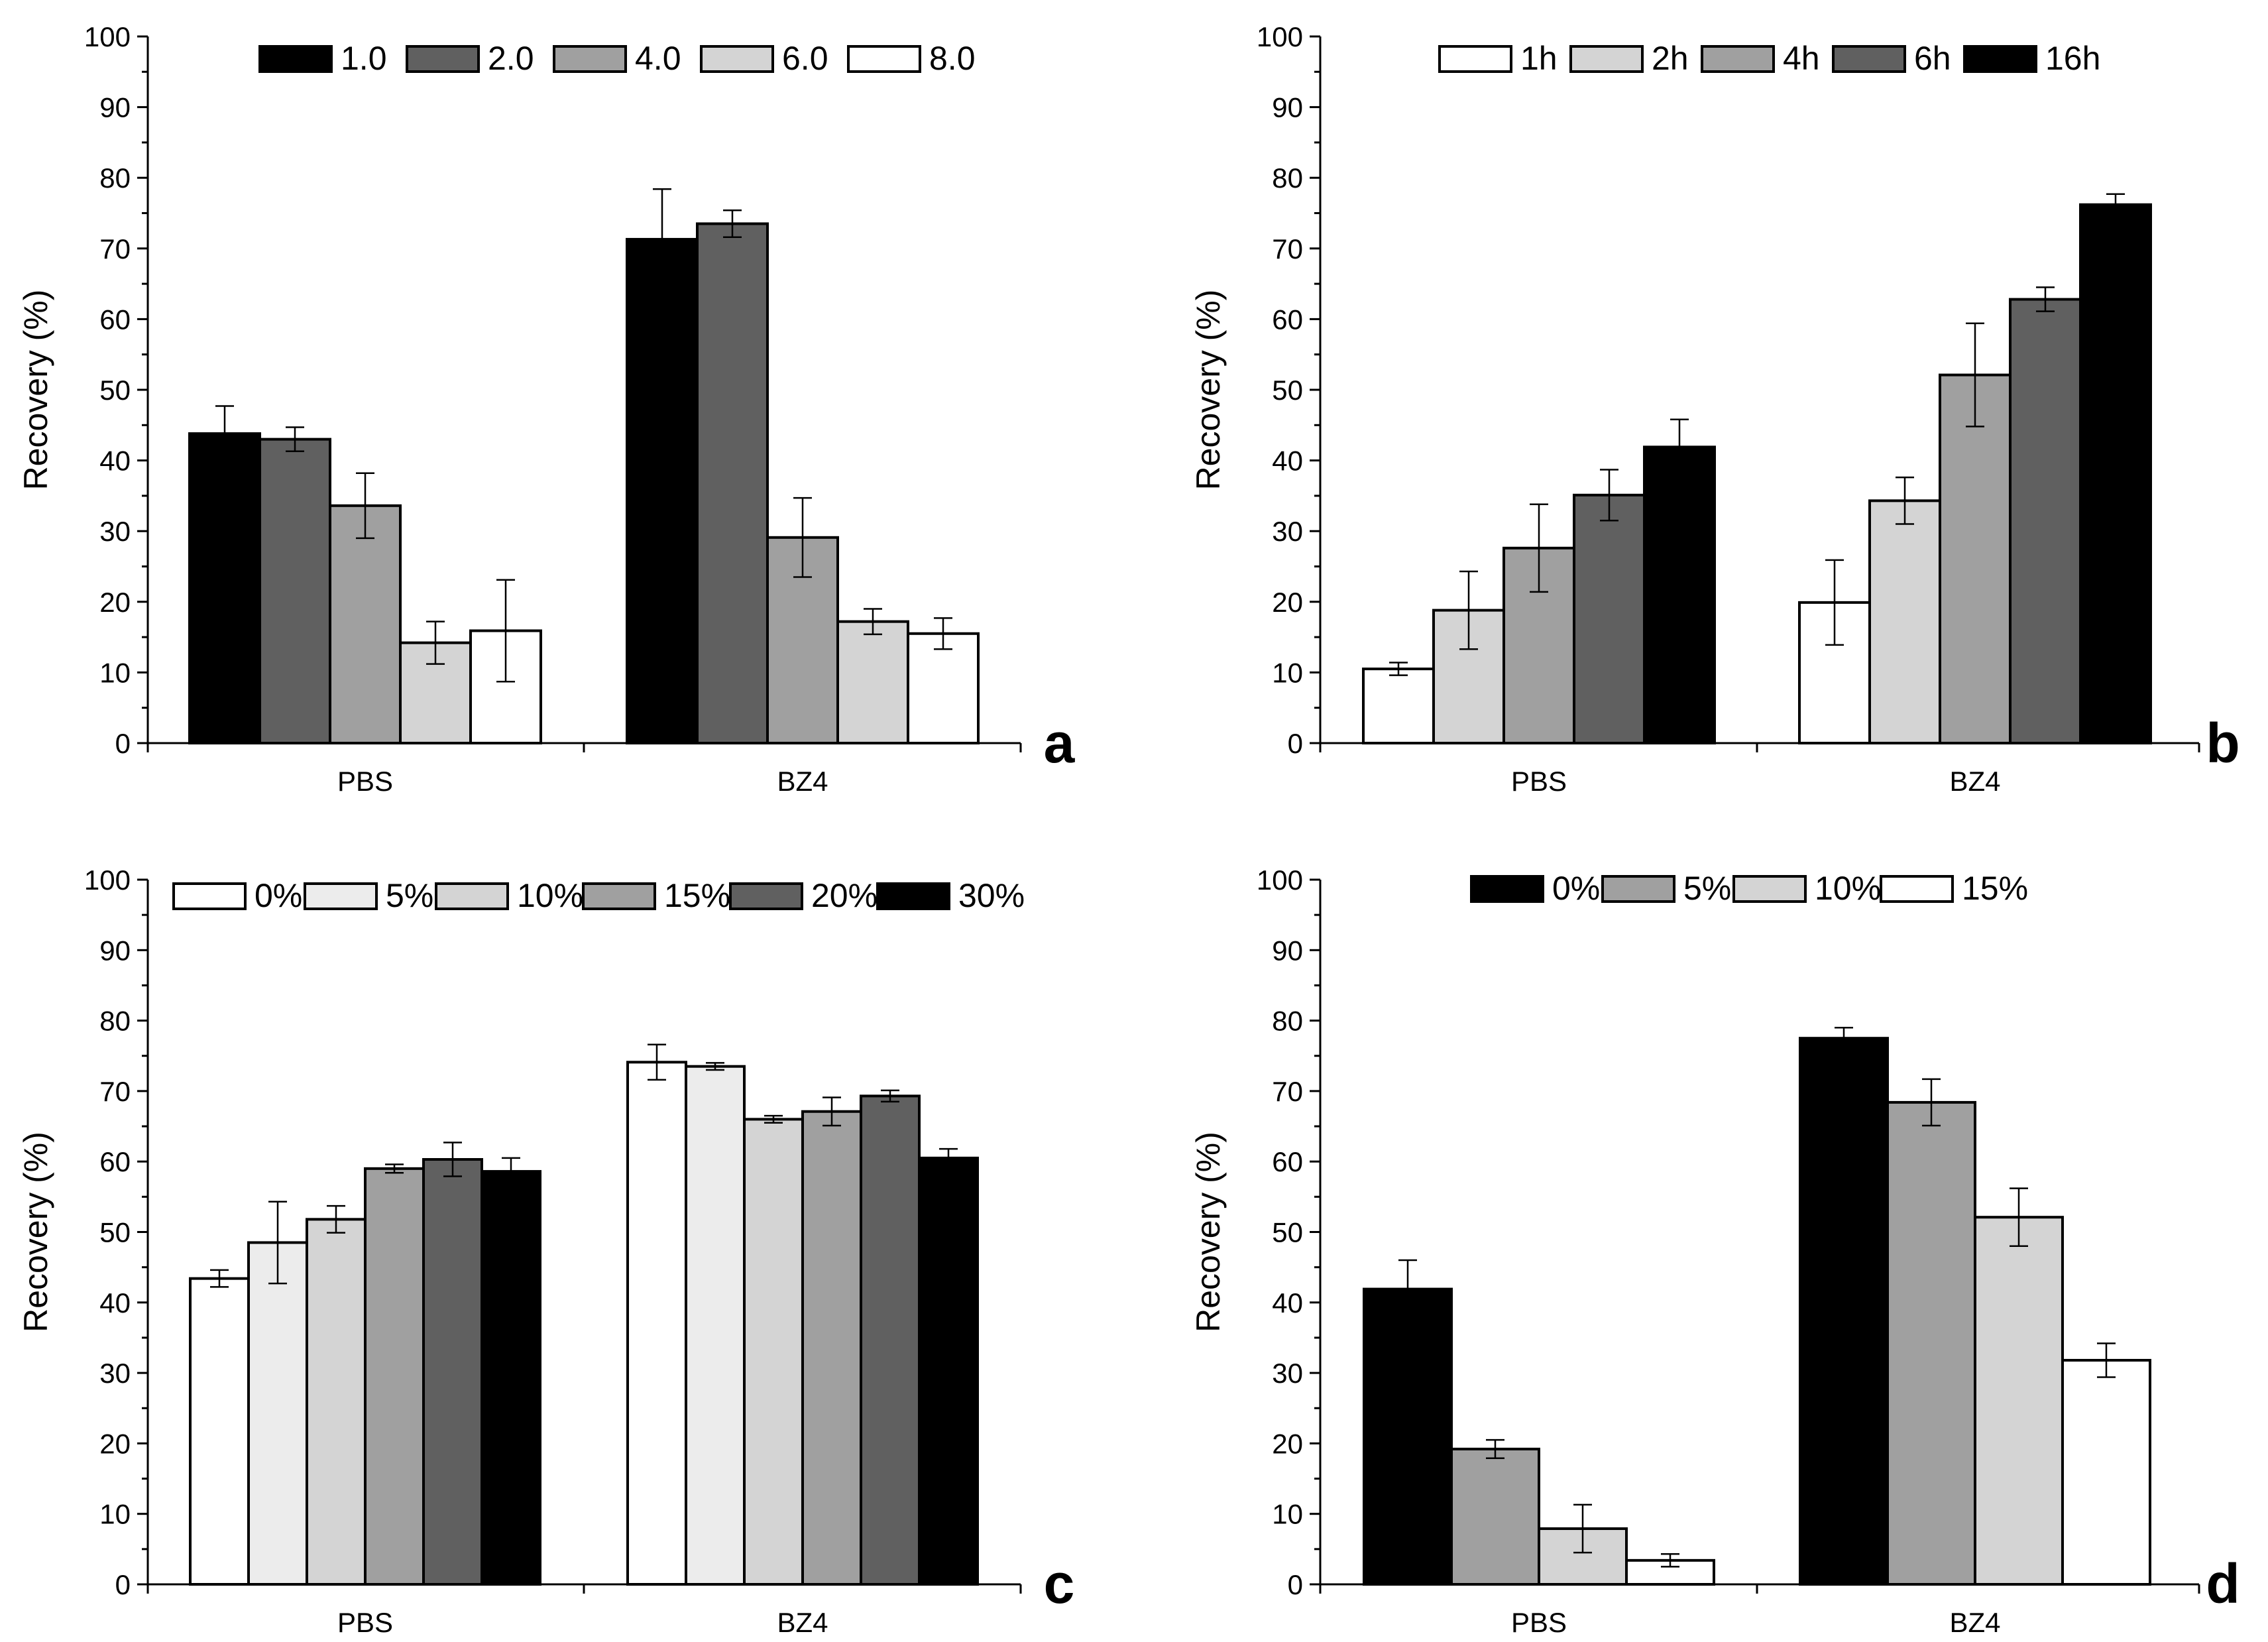 Image resolution: width=2268 pixels, height=1642 pixels. I want to click on legend-label: 30%, so click(991, 895).